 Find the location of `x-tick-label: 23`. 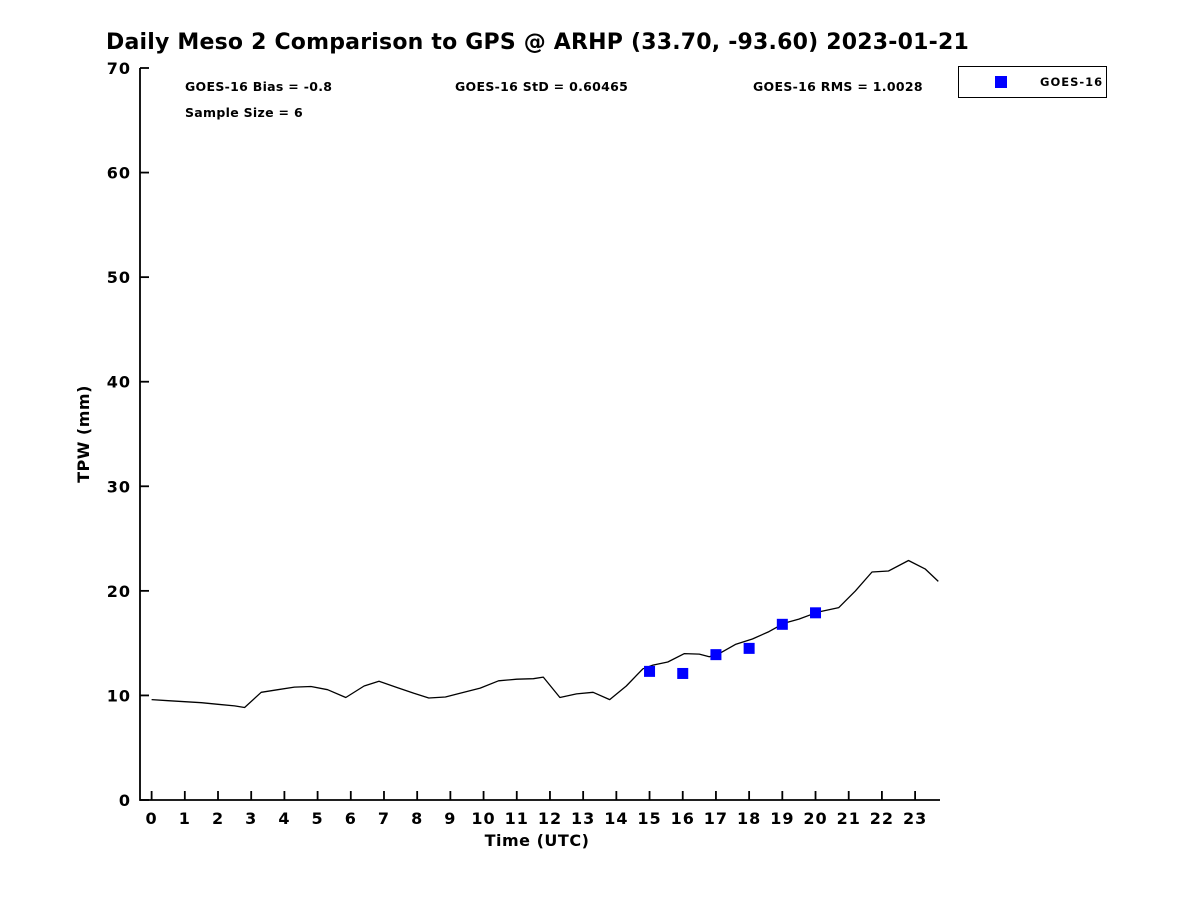

x-tick-label: 23 is located at coordinates (915, 818).